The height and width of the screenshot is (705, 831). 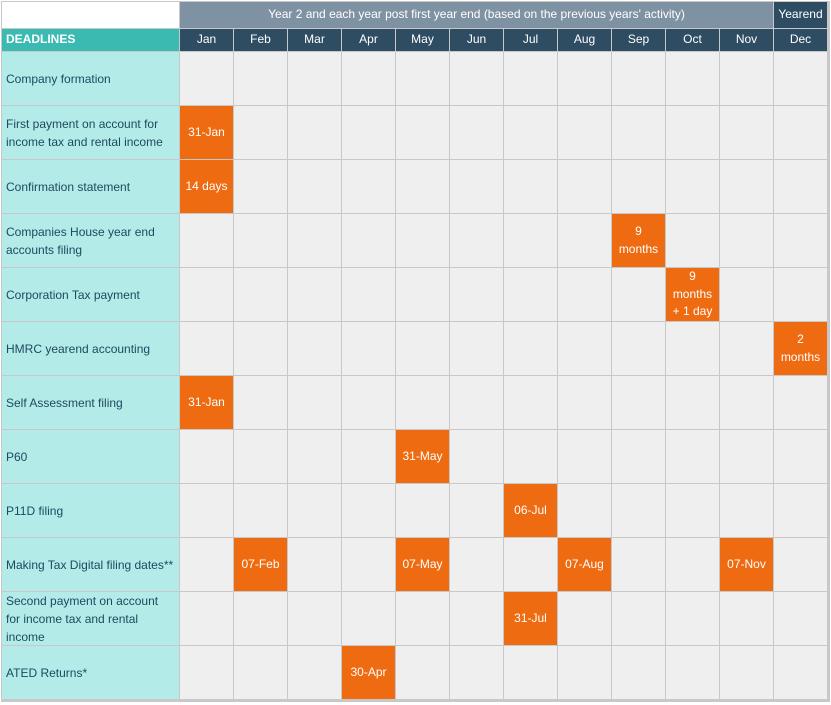 I want to click on deadline-marker: 07-Aug, so click(x=584, y=564).